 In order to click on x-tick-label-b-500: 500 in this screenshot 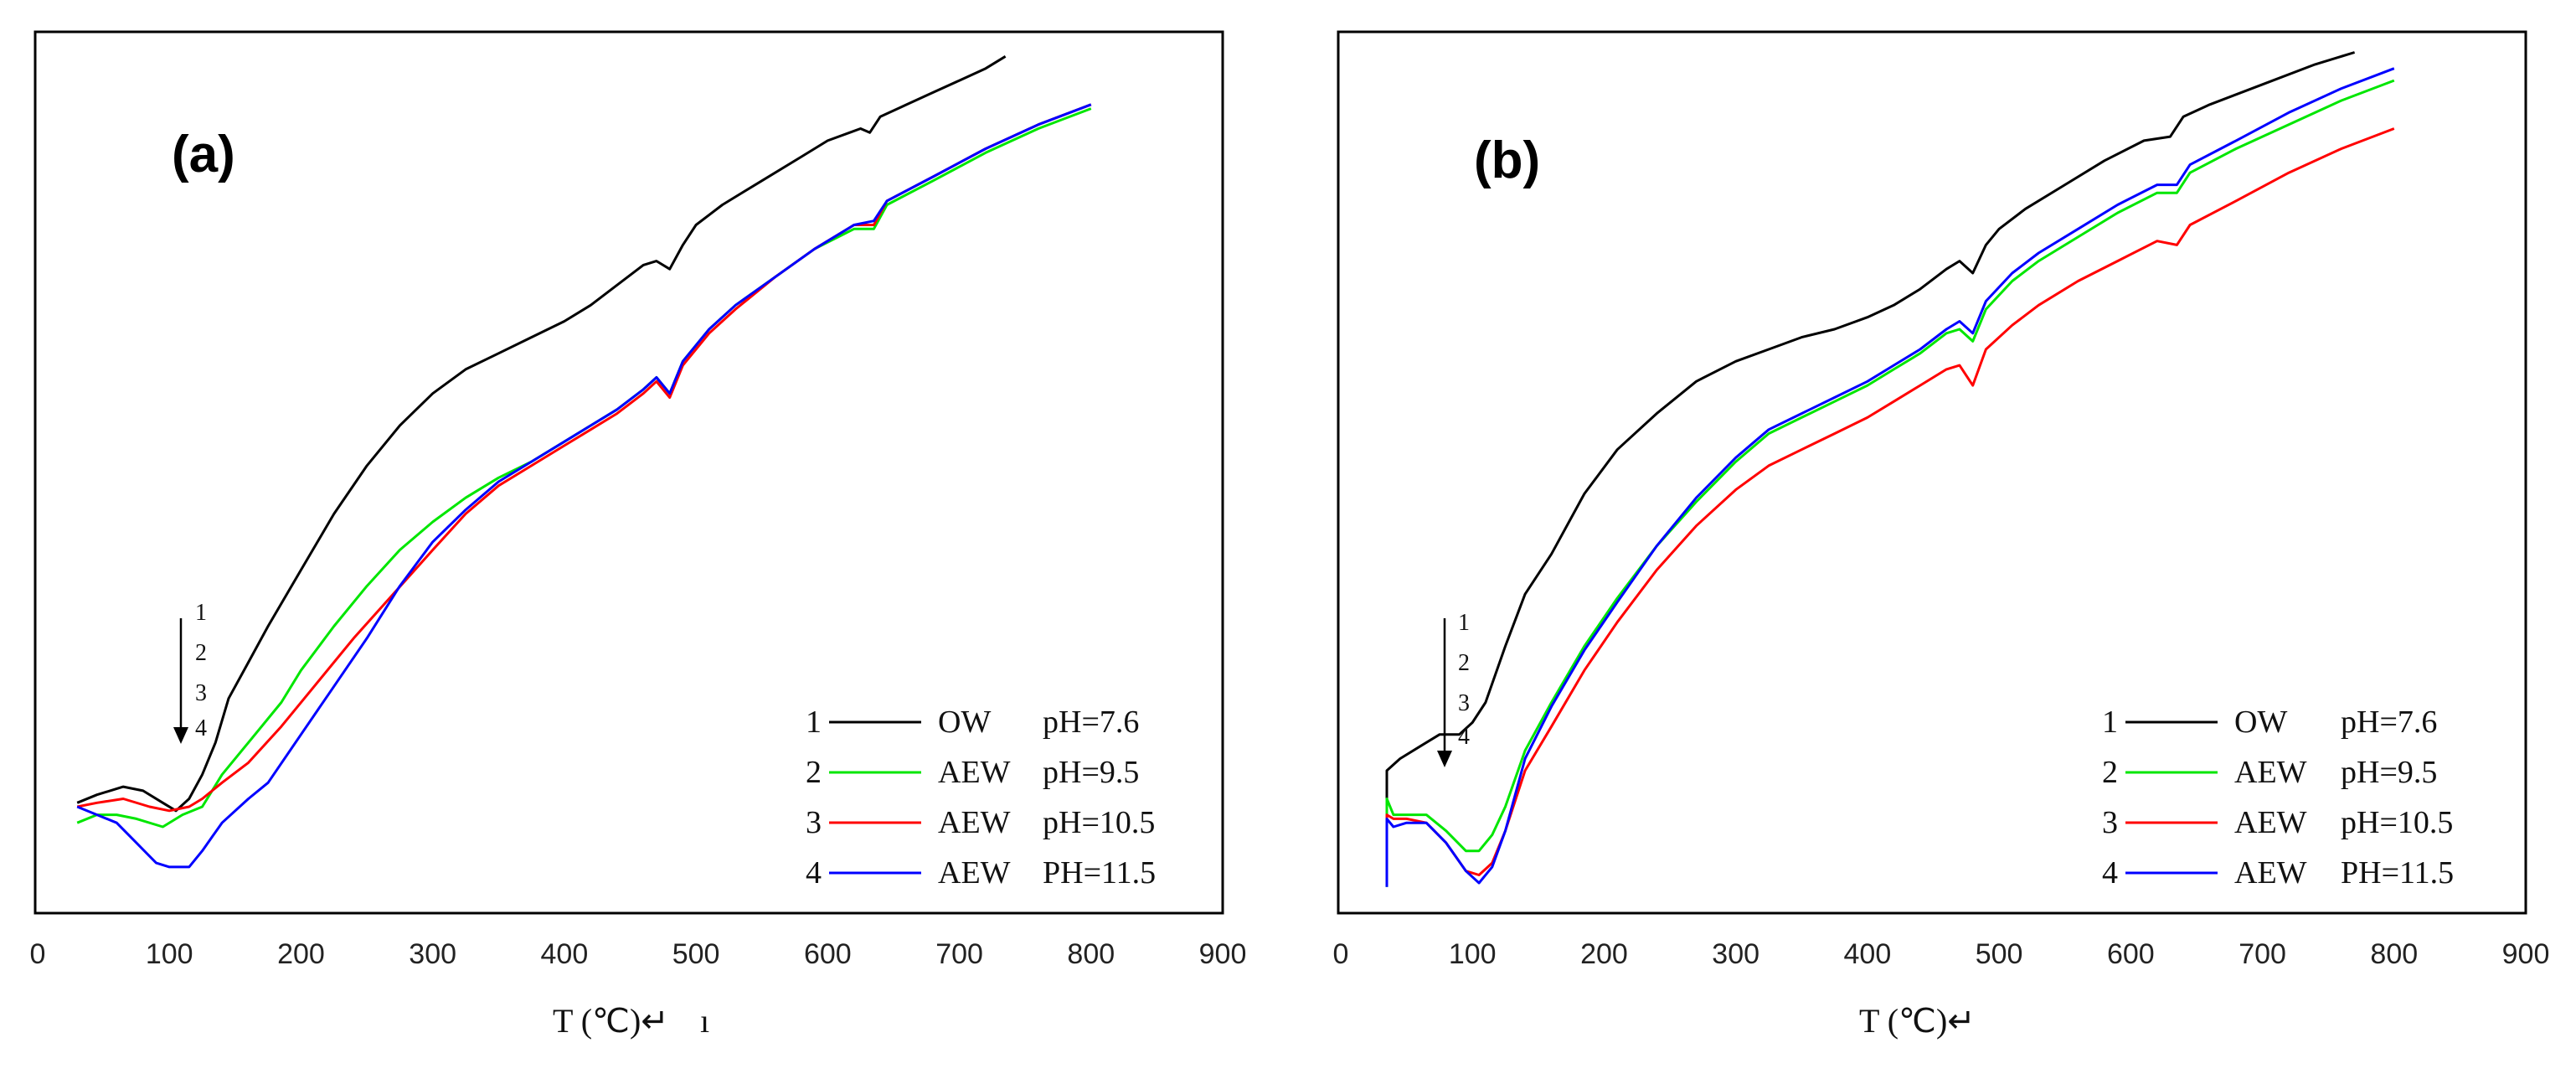, I will do `click(1999, 954)`.